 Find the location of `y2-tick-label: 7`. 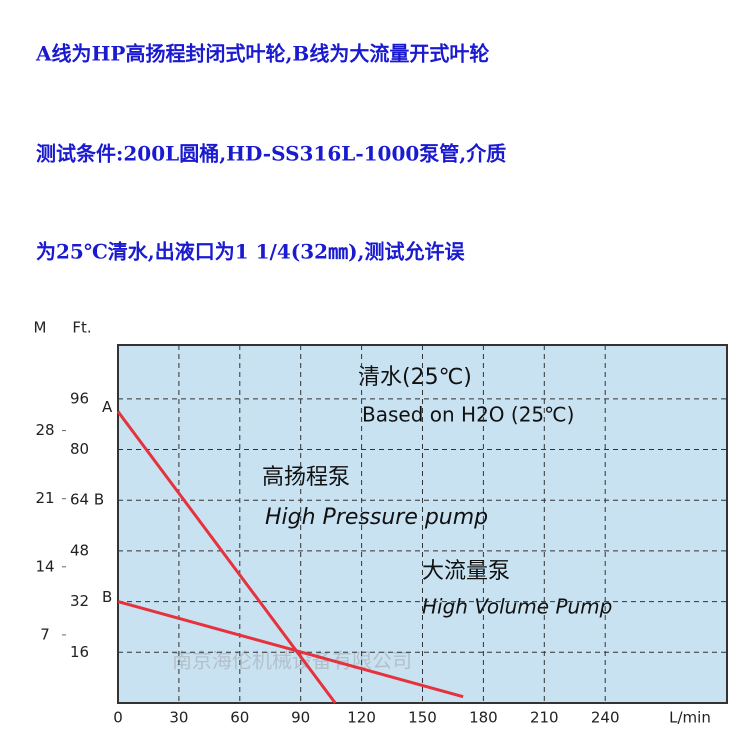

y2-tick-label: 7 is located at coordinates (45, 634).